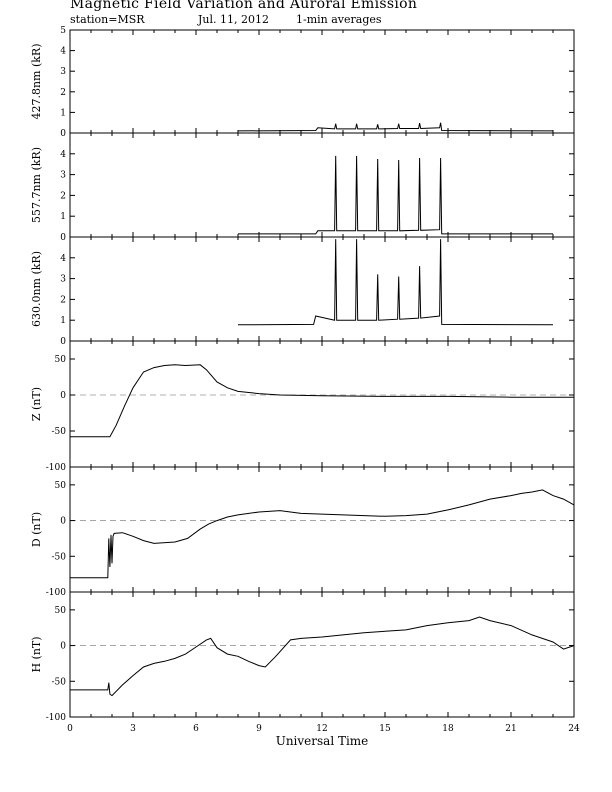 This screenshot has height=792, width=612. What do you see at coordinates (63, 93) in the screenshot?
I see `y-tick-label-1: 2` at bounding box center [63, 93].